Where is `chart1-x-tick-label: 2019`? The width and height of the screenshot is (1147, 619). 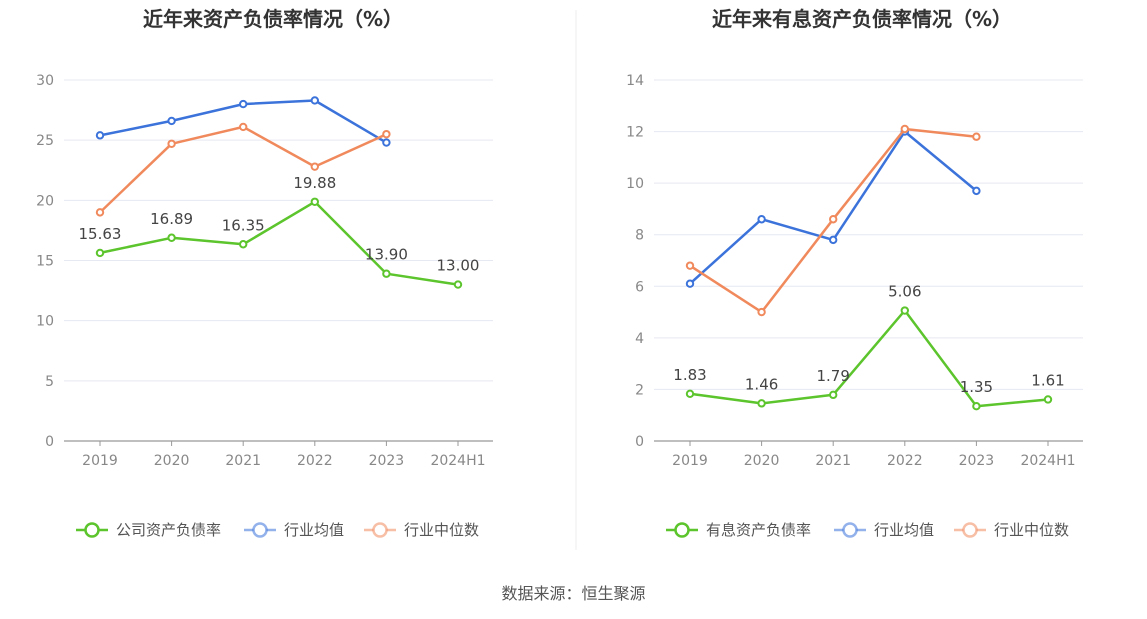 chart1-x-tick-label: 2019 is located at coordinates (100, 461).